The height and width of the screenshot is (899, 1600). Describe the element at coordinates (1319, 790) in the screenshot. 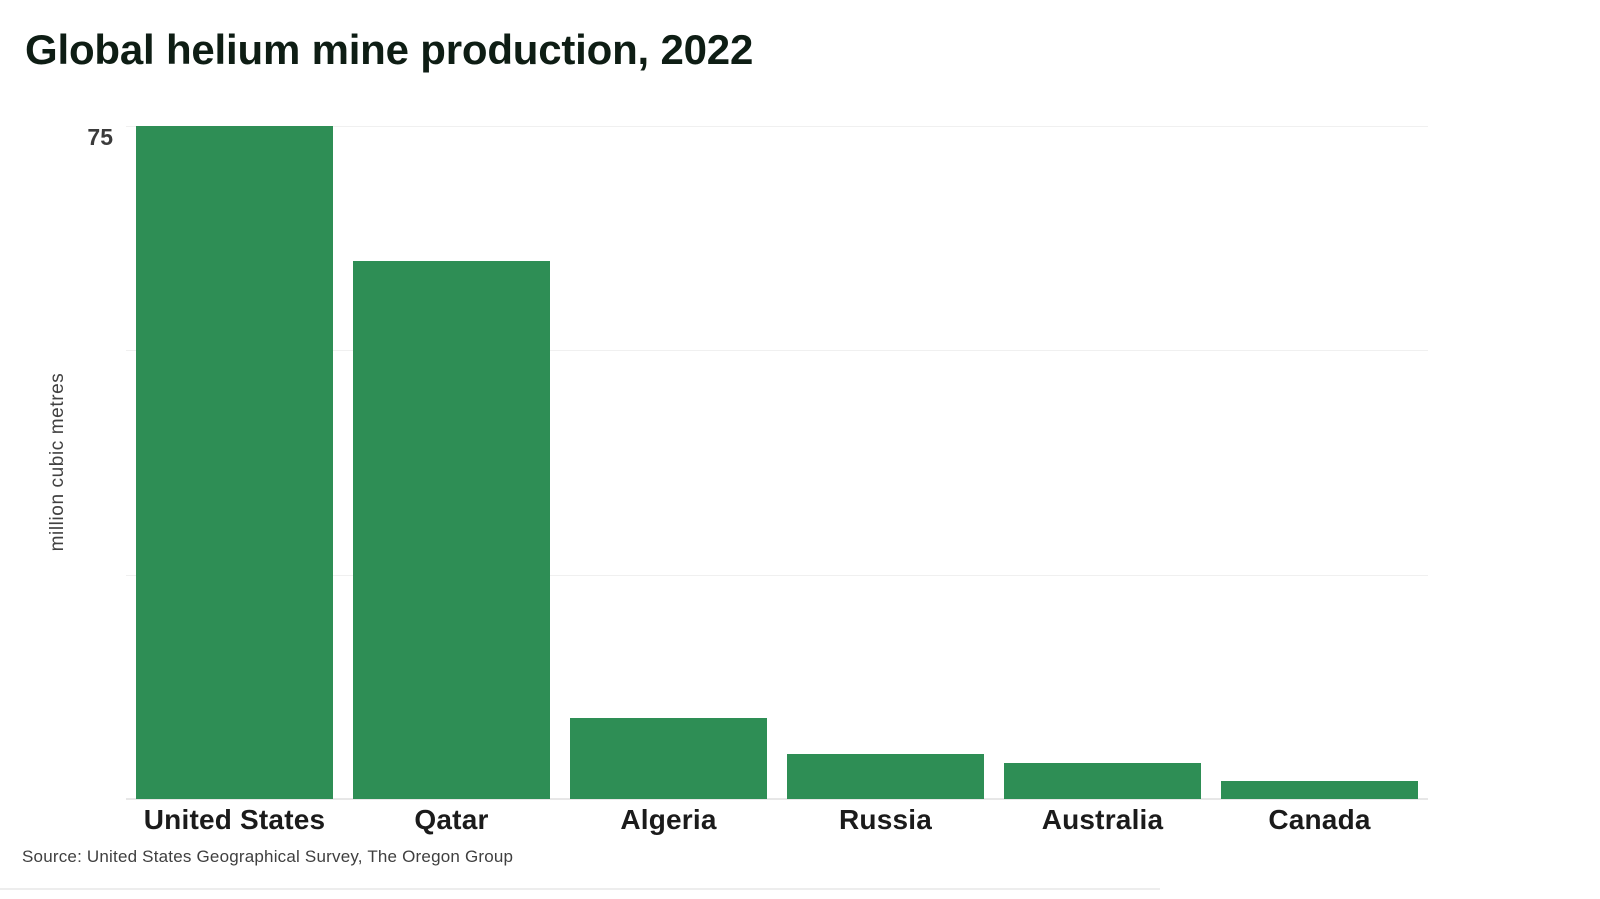

I see `bar-canada` at that location.